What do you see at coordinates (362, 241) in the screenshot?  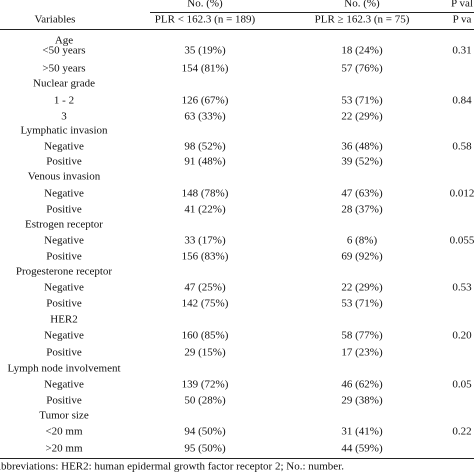 I see `count-cell: 6 (8%)` at bounding box center [362, 241].